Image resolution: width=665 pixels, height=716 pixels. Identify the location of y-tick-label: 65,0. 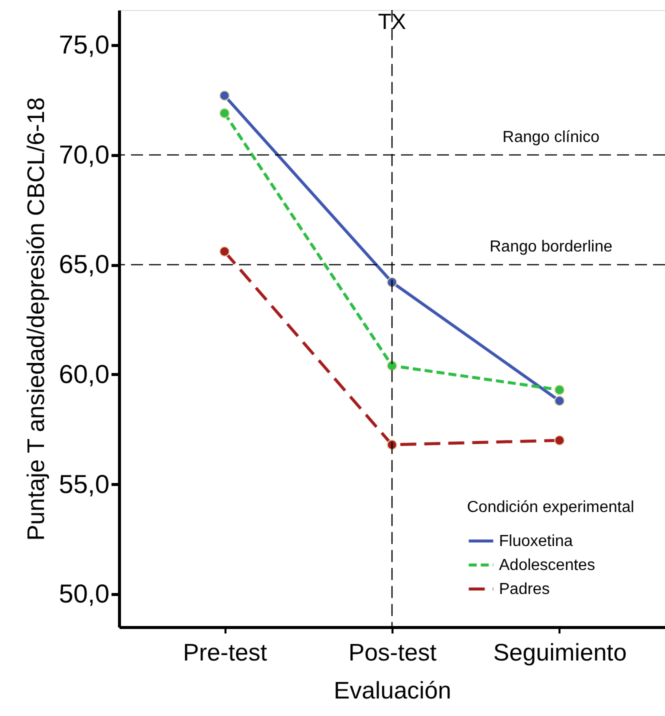
(84, 264).